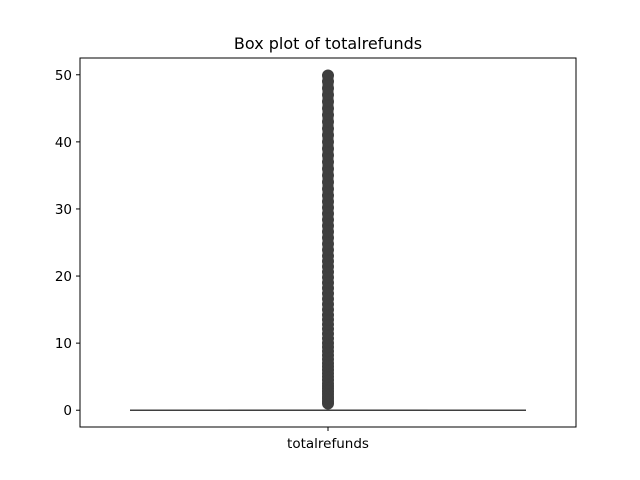  I want to click on y-tick-label: 20, so click(63, 277).